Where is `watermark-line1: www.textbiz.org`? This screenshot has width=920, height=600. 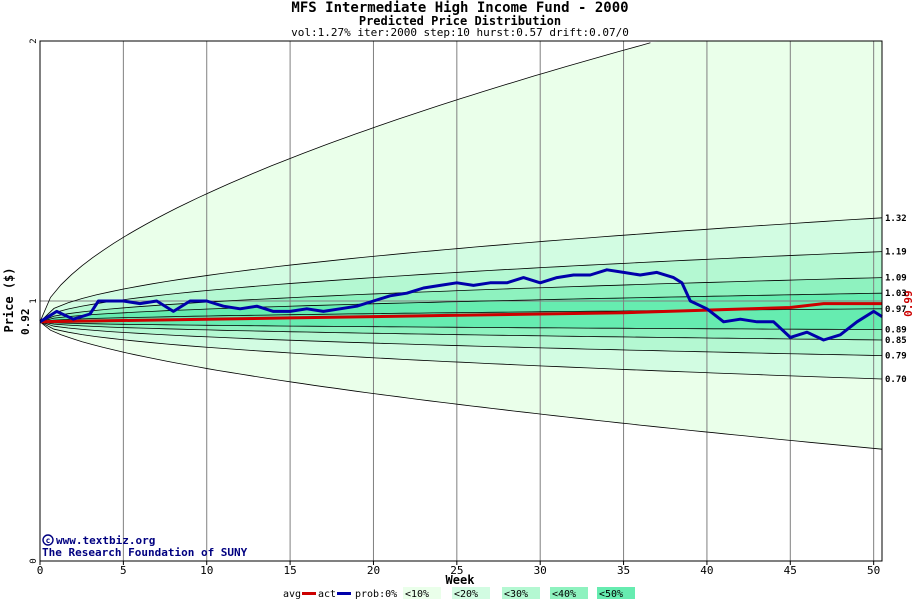
watermark-line1: www.textbiz.org is located at coordinates (105, 540).